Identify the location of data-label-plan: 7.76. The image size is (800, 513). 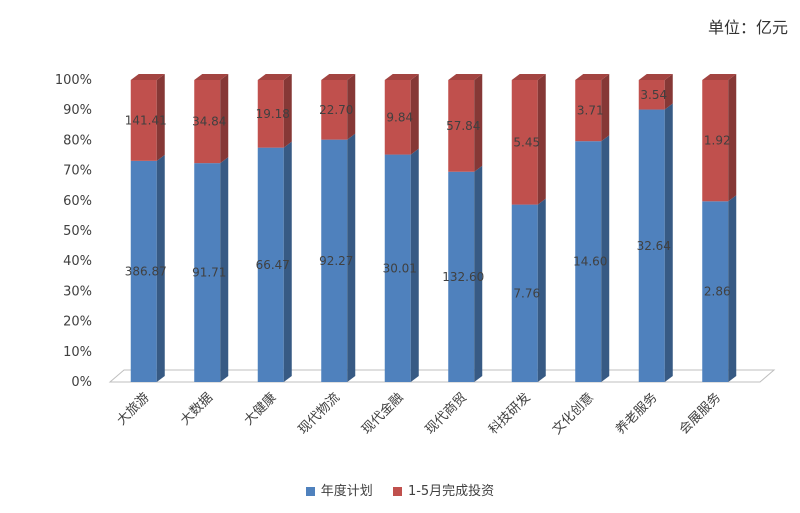
(526, 293).